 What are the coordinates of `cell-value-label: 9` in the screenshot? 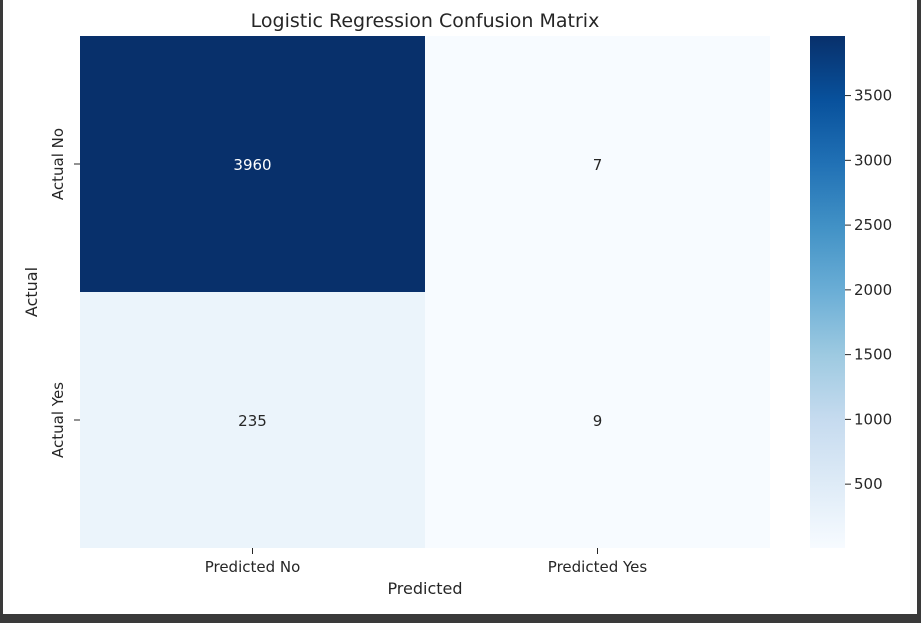 It's located at (598, 421).